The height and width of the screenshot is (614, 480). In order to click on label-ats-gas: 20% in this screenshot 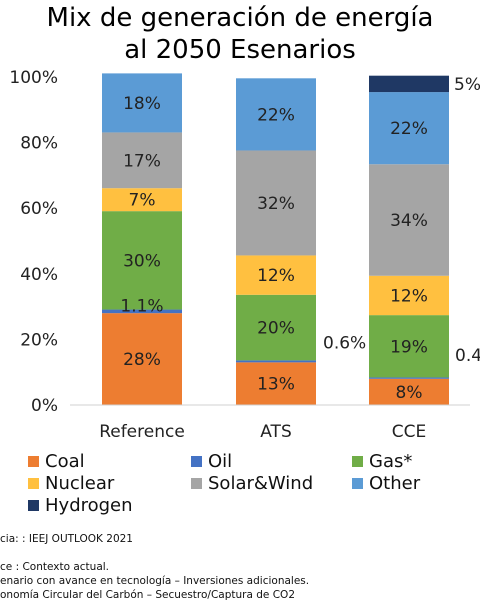, I will do `click(276, 329)`.